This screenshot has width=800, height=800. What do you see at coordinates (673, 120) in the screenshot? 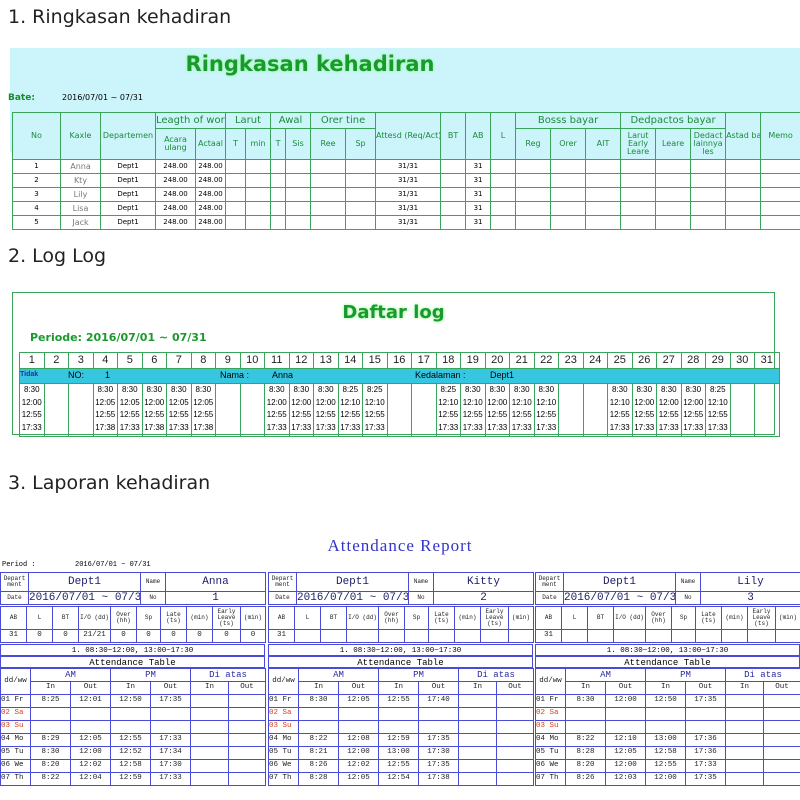
I see `group-header: Dedpactos bayar` at bounding box center [673, 120].